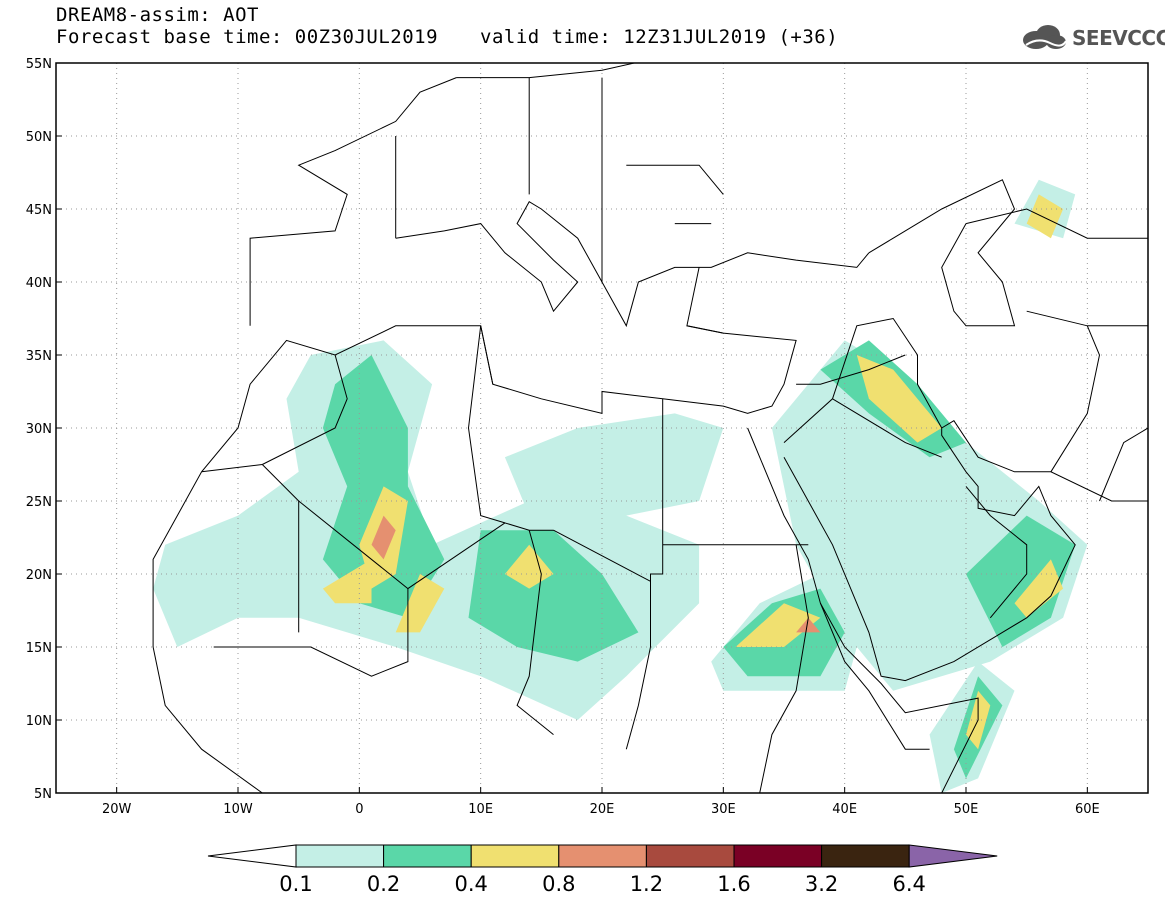 The height and width of the screenshot is (905, 1165). I want to click on colorbar-label: 0.4, so click(470, 884).